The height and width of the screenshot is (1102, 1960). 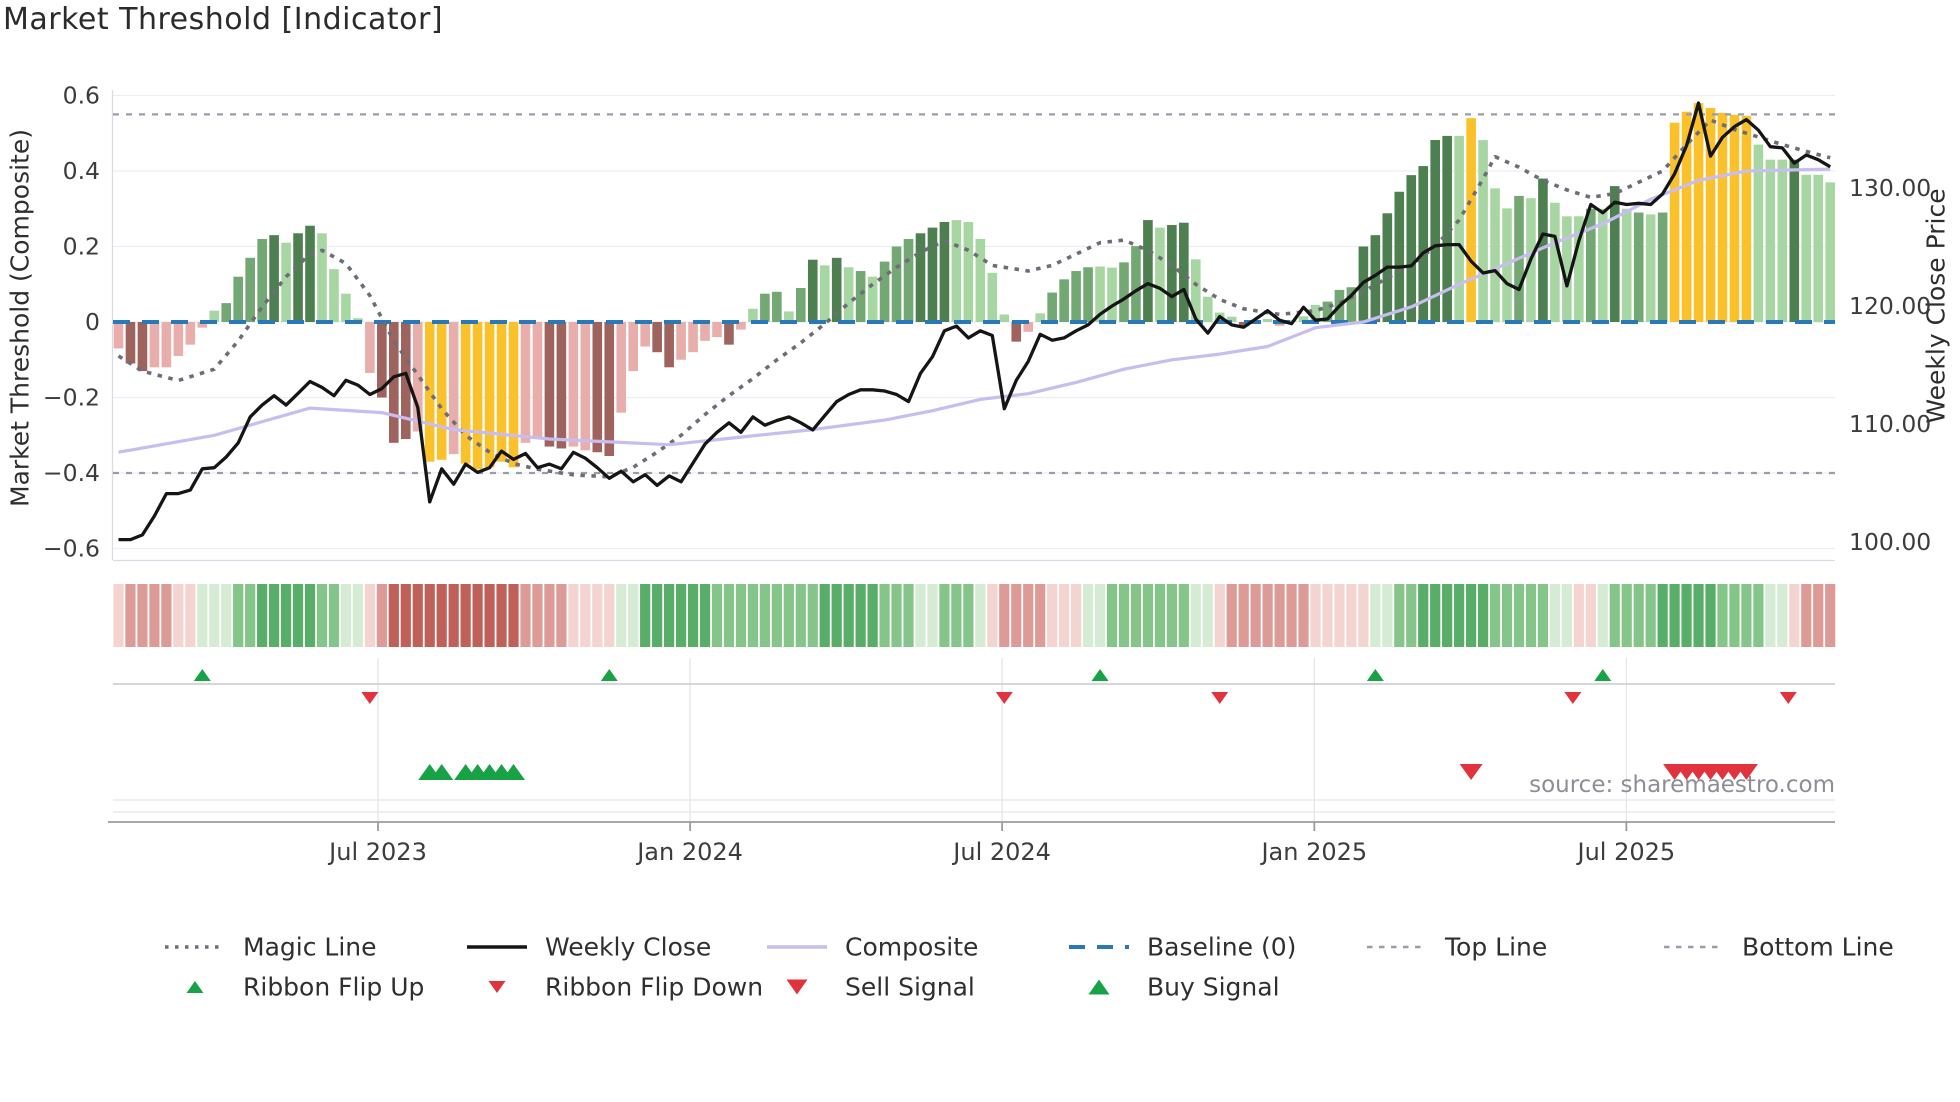 What do you see at coordinates (81, 96) in the screenshot?
I see `left-tick-label: 0.6` at bounding box center [81, 96].